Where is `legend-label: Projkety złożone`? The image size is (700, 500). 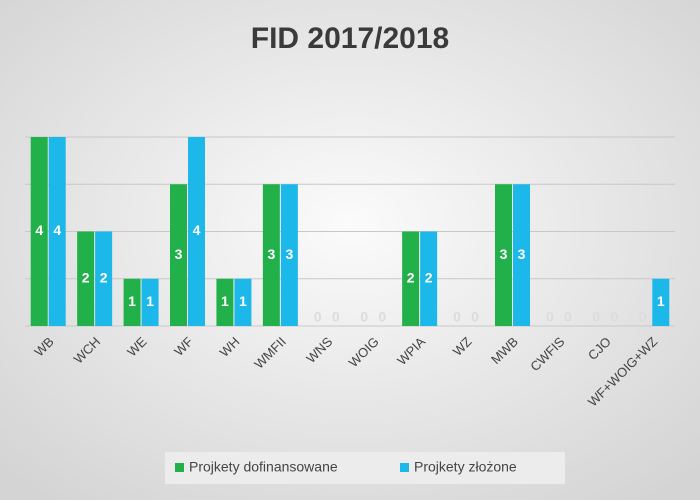
legend-label: Projkety złożone is located at coordinates (465, 467).